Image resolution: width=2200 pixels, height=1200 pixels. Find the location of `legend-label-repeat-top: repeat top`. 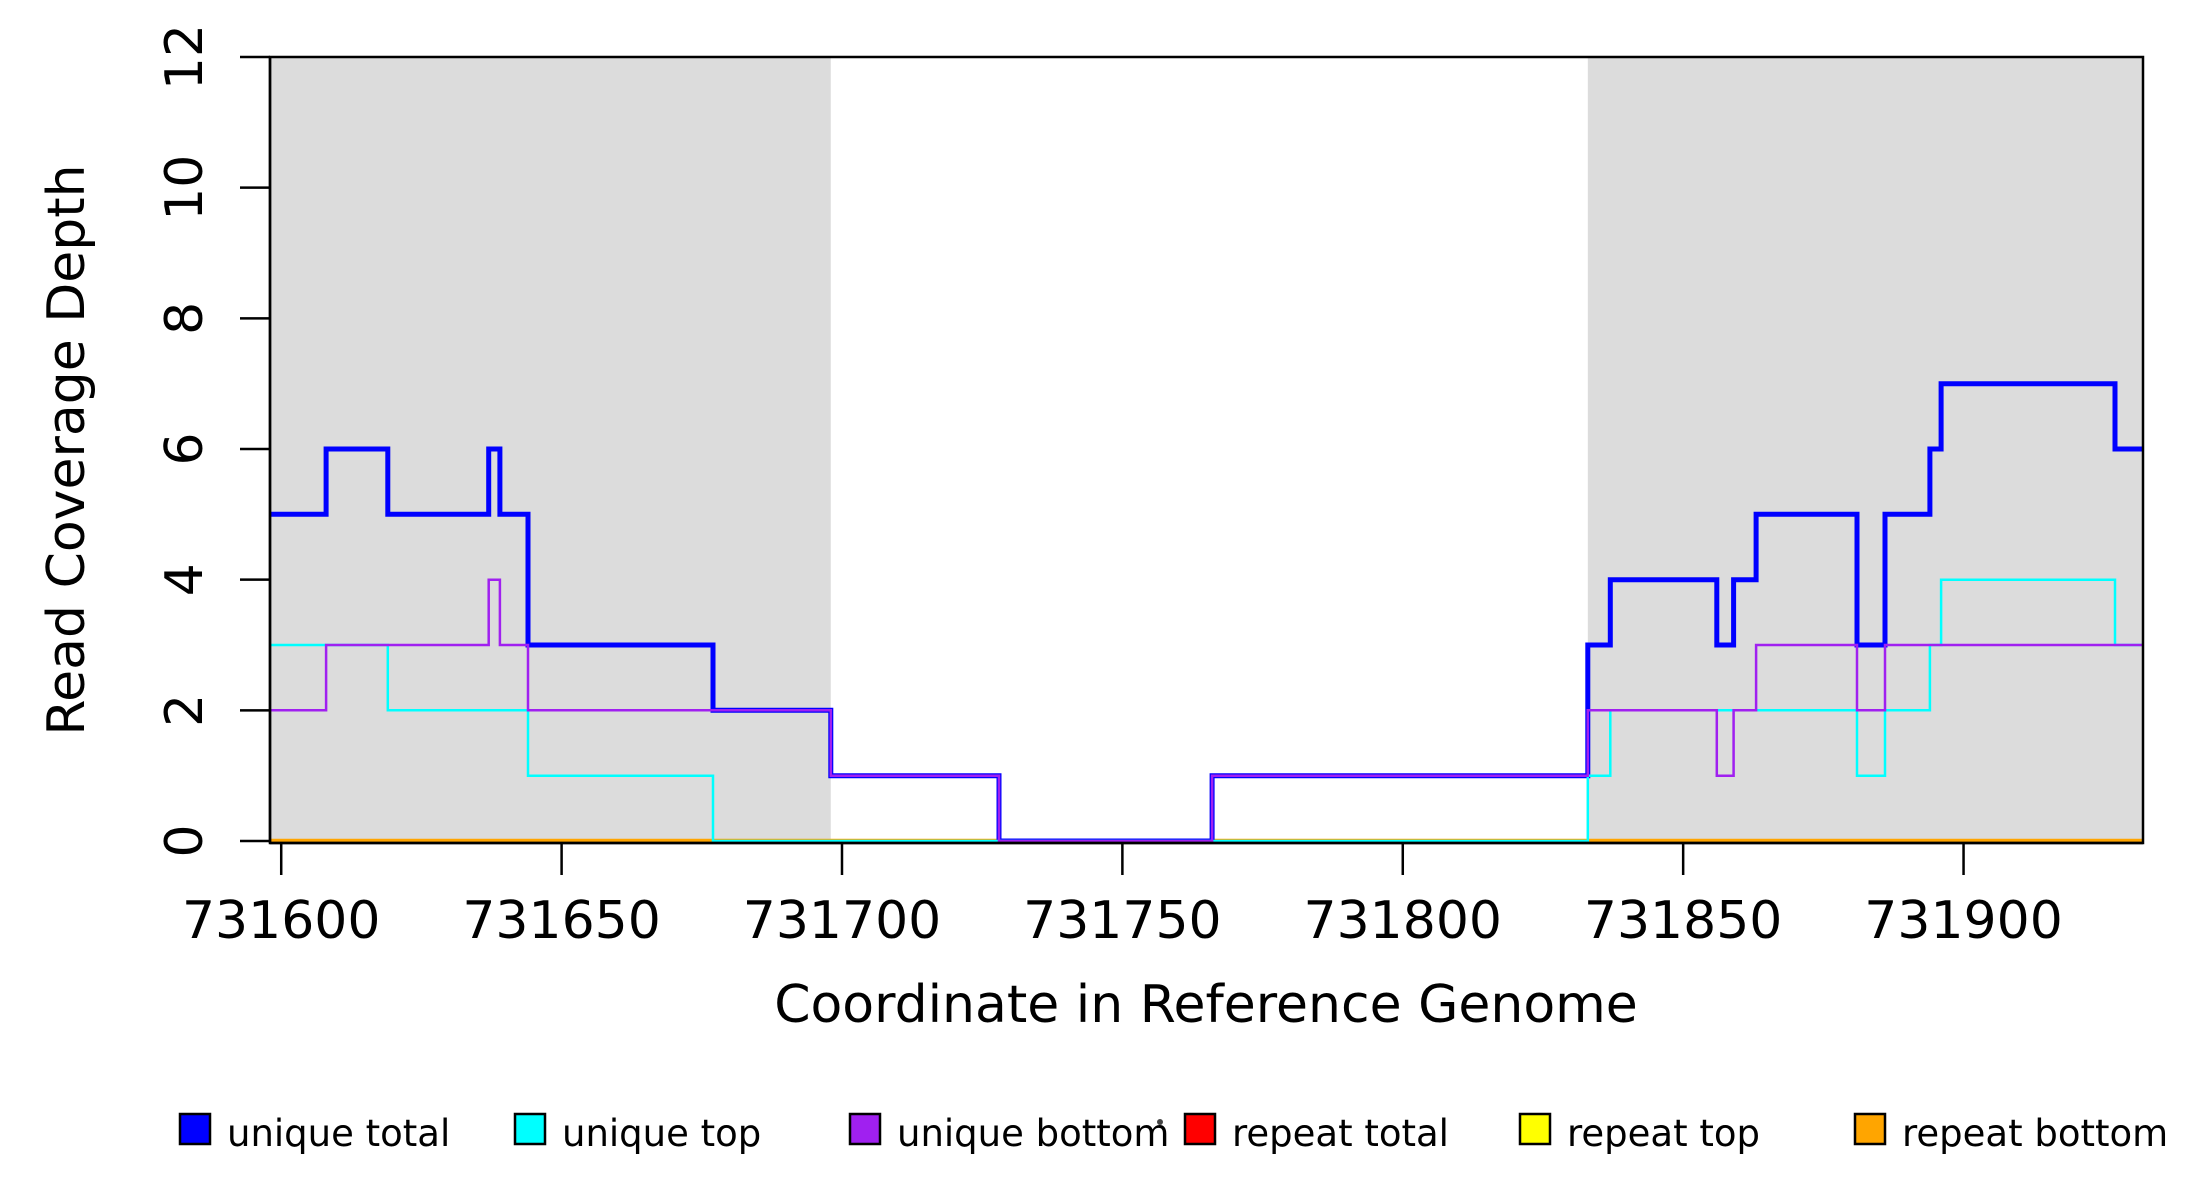

legend-label-repeat-top: repeat top is located at coordinates (1663, 1133).